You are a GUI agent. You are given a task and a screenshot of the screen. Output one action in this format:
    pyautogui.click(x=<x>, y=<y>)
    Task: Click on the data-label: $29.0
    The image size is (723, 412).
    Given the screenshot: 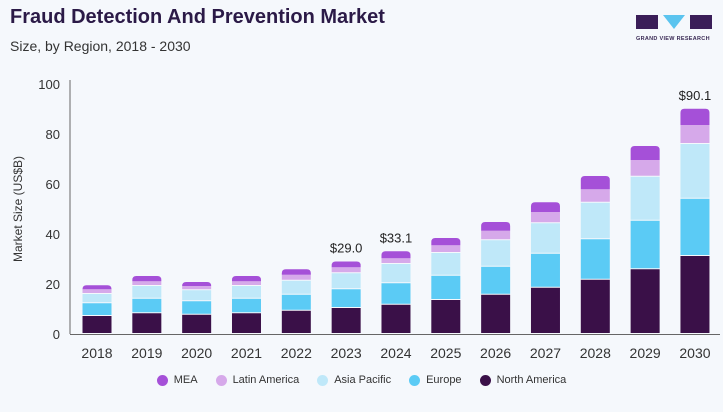 What is the action you would take?
    pyautogui.click(x=346, y=248)
    